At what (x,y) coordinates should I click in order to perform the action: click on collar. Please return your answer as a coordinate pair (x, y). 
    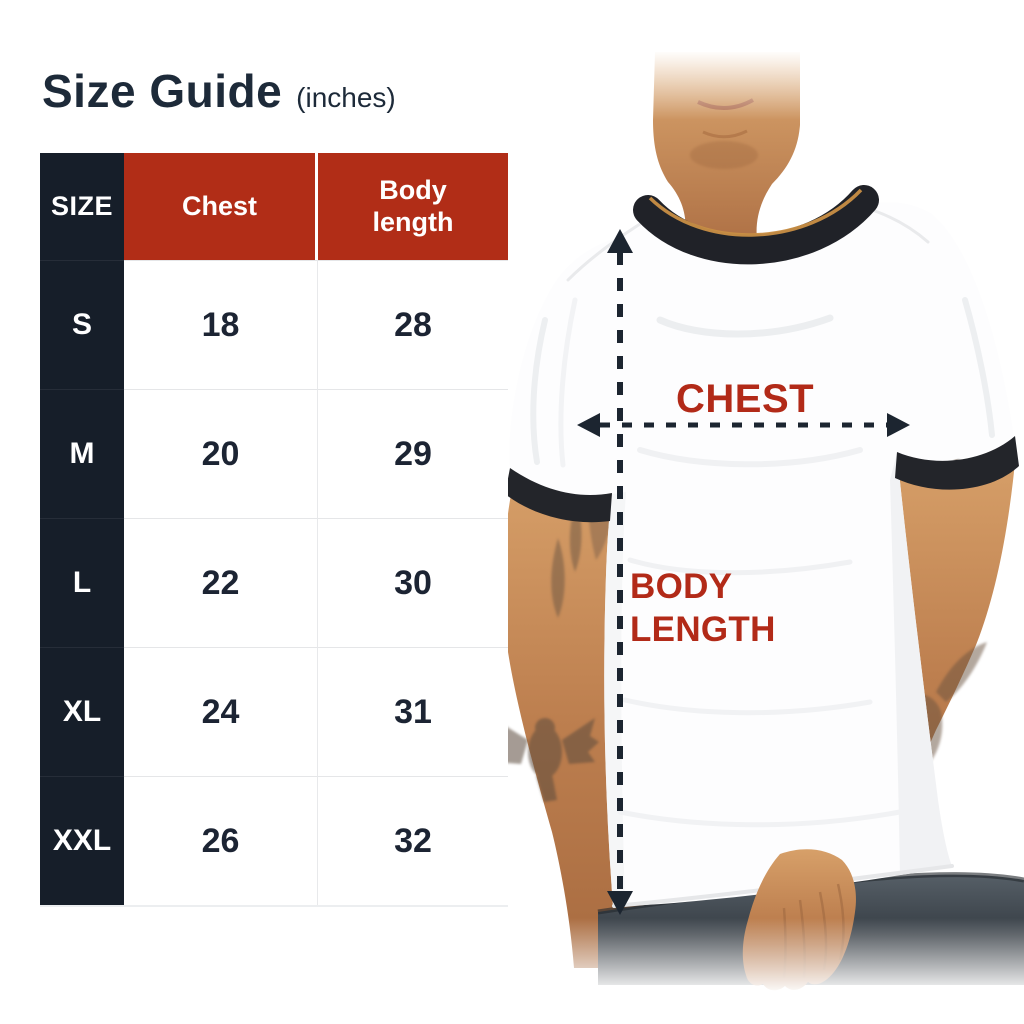
    Looking at the image, I should click on (756, 225).